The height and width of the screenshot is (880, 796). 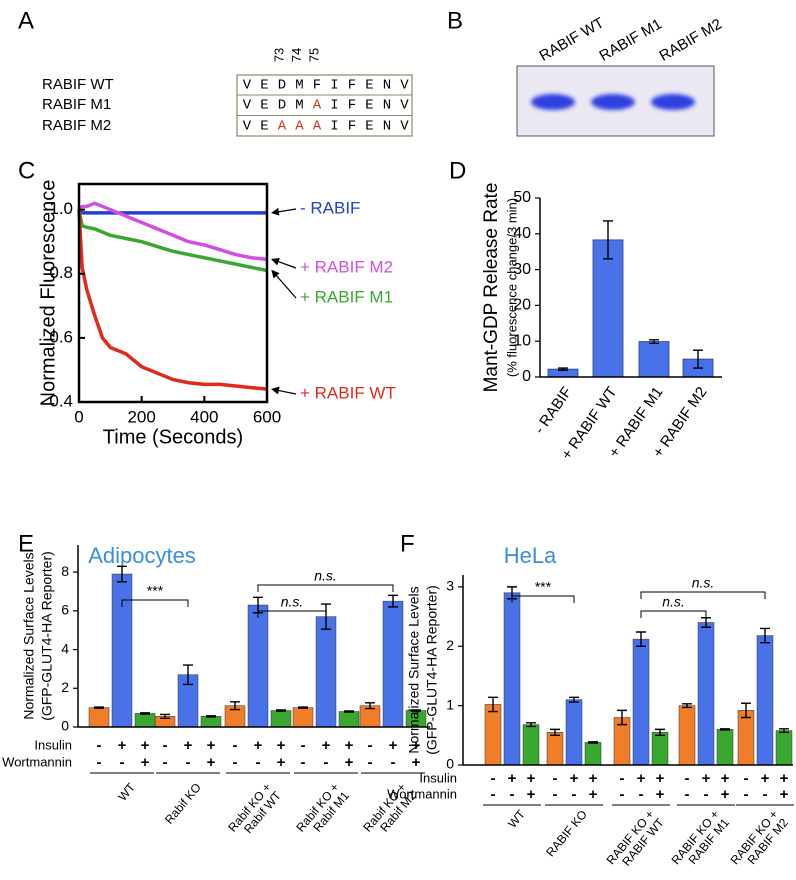 I want to click on chart-title: HeLa, so click(x=530, y=555).